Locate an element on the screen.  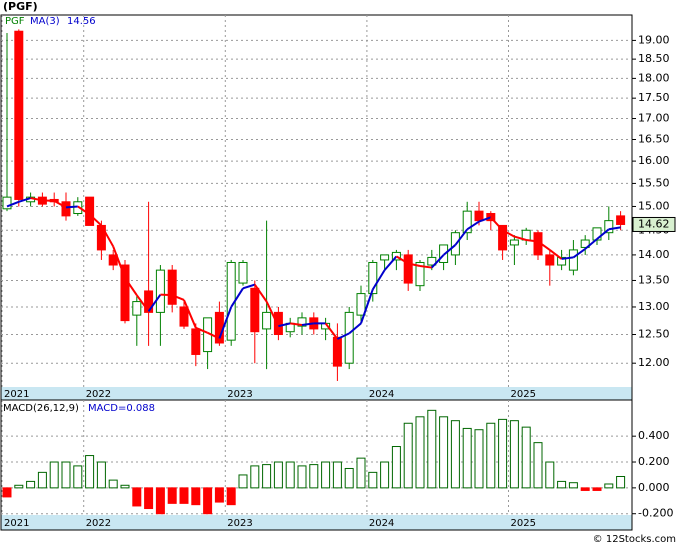
y-tick-label: 17.50 is located at coordinates (654, 97).